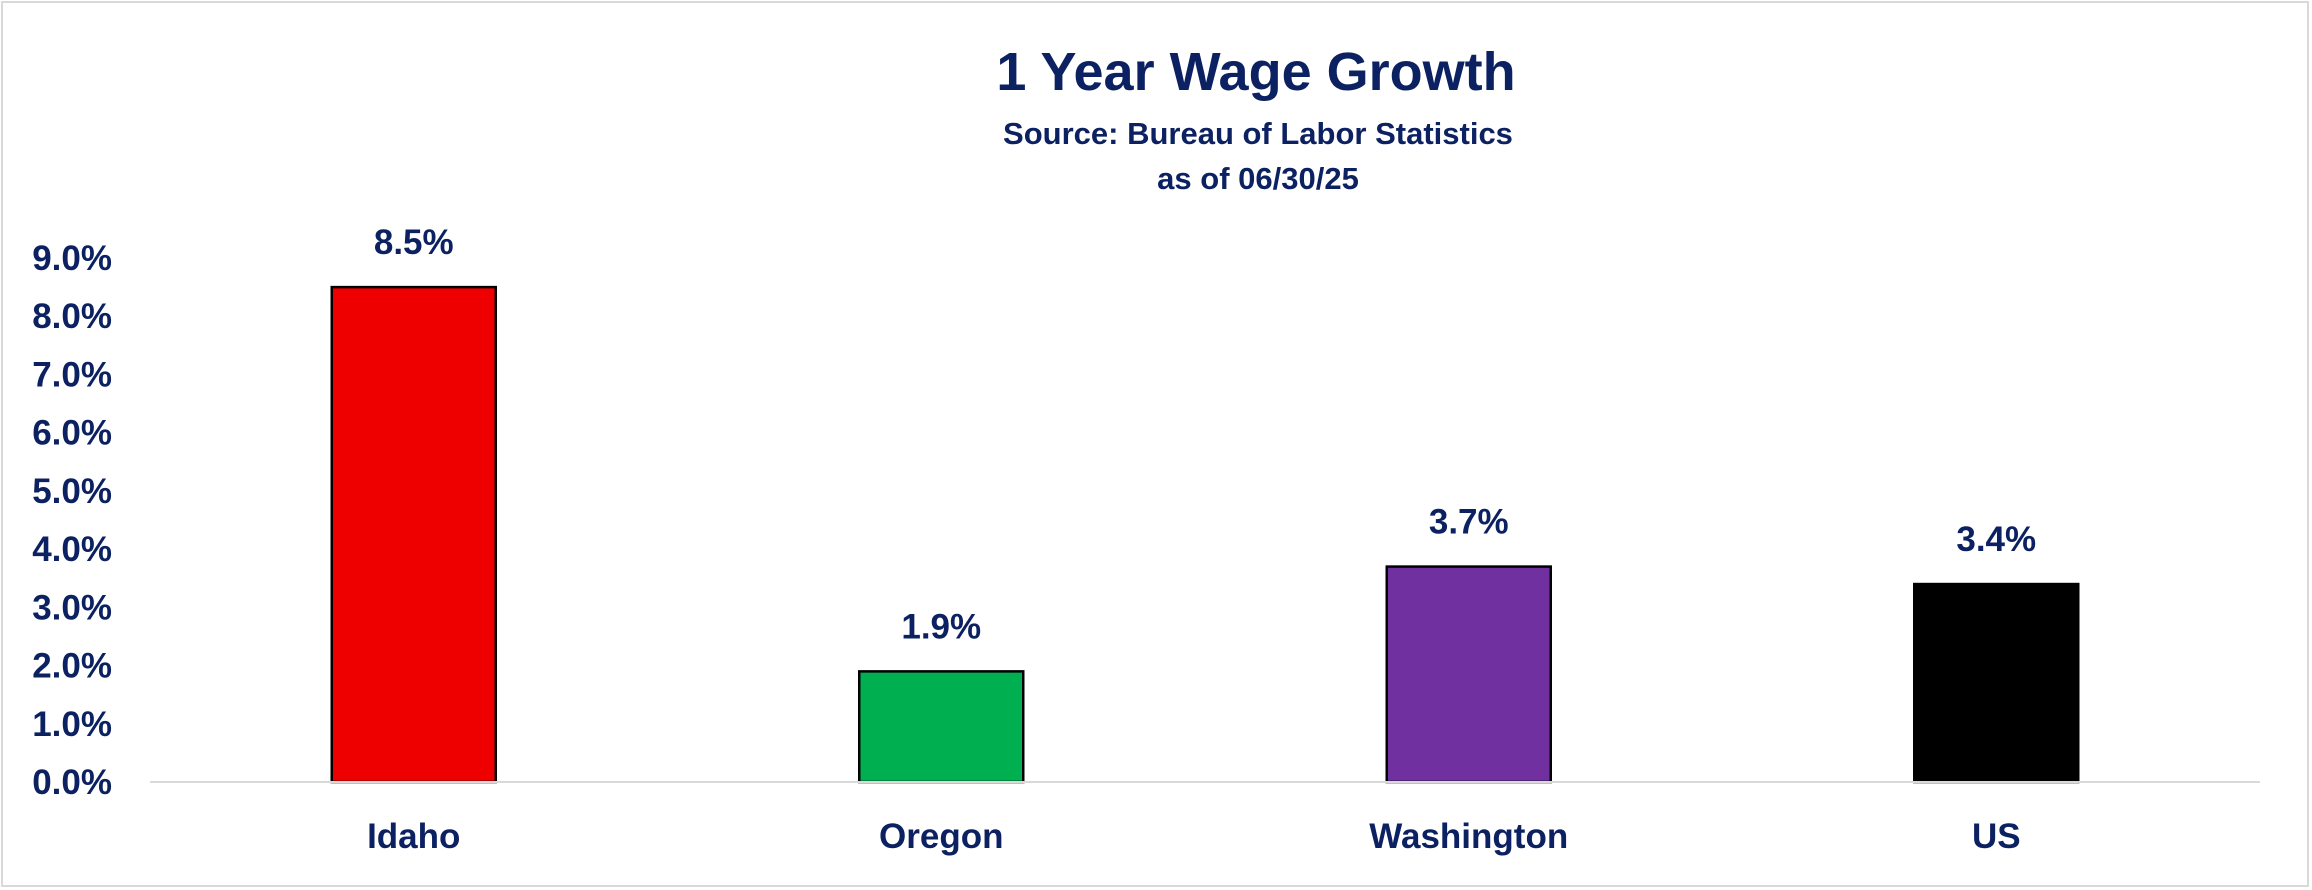 The width and height of the screenshot is (2312, 890). What do you see at coordinates (72, 607) in the screenshot?
I see `y-tick-label: 3.0%` at bounding box center [72, 607].